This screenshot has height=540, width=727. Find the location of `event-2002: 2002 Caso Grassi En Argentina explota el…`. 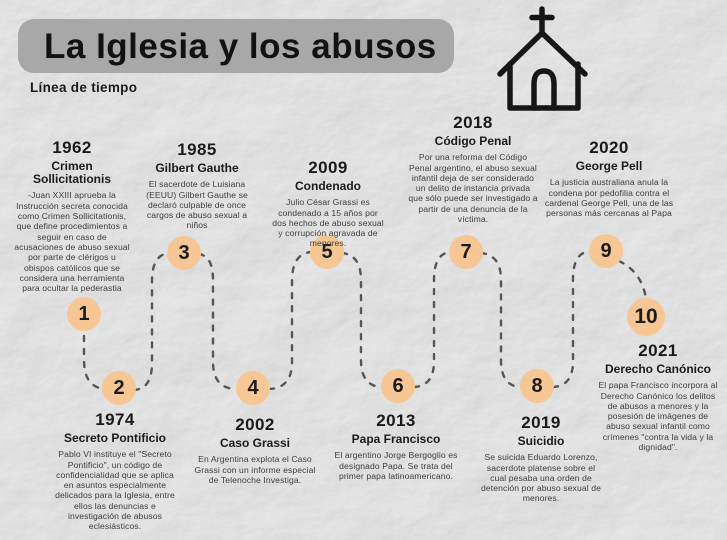

event-2002: 2002 Caso Grassi En Argentina explota el… is located at coordinates (255, 450).